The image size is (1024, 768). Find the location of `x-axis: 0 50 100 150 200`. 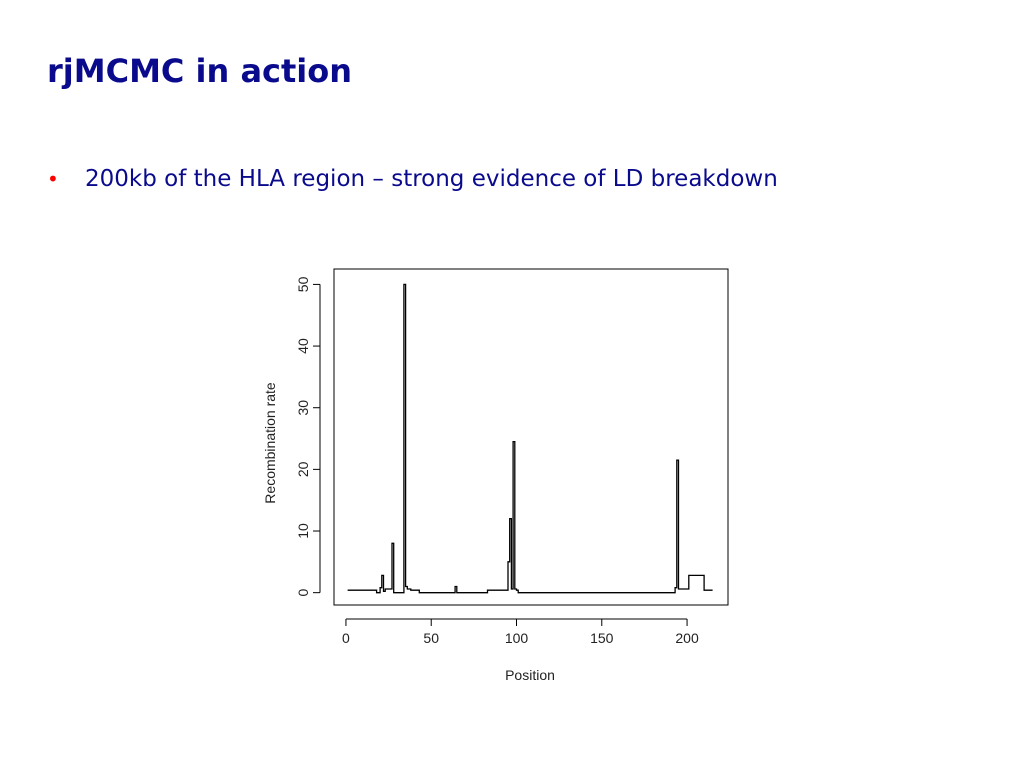

x-axis: 0 50 100 150 200 is located at coordinates (520, 632).